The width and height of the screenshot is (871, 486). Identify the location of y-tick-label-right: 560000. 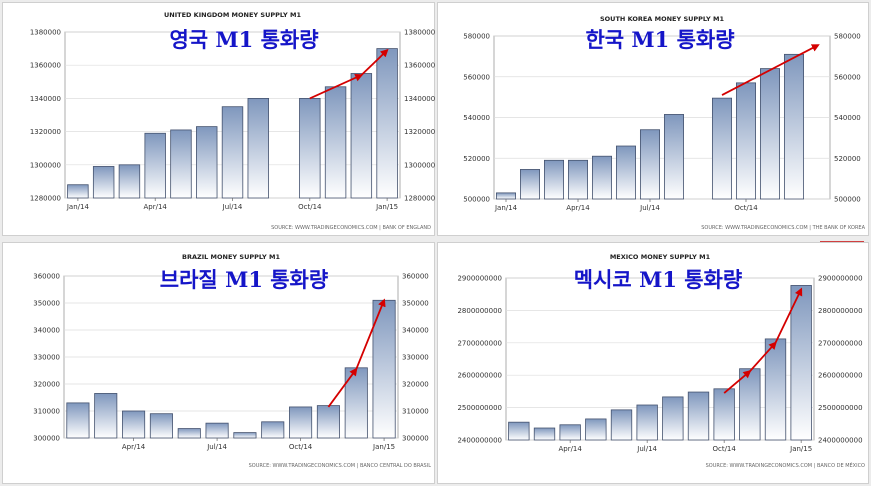
(847, 77).